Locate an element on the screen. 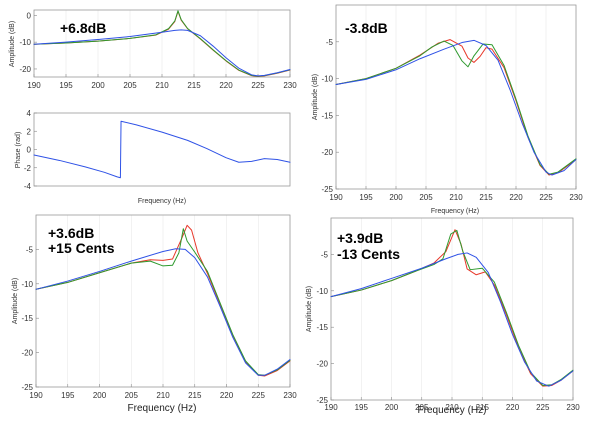 The height and width of the screenshot is (428, 590). y-tick-label: 4 is located at coordinates (29, 113).